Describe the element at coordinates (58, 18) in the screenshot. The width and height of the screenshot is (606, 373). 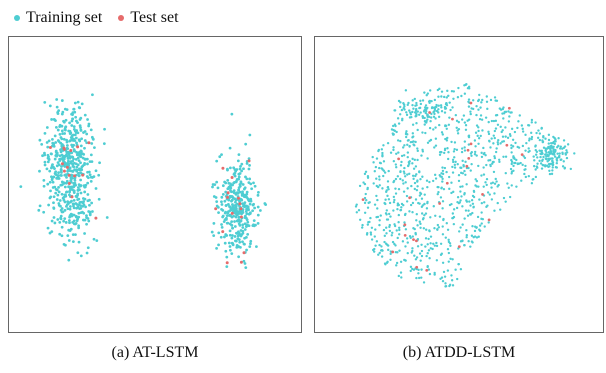
I see `legend-item-training: Training set` at that location.